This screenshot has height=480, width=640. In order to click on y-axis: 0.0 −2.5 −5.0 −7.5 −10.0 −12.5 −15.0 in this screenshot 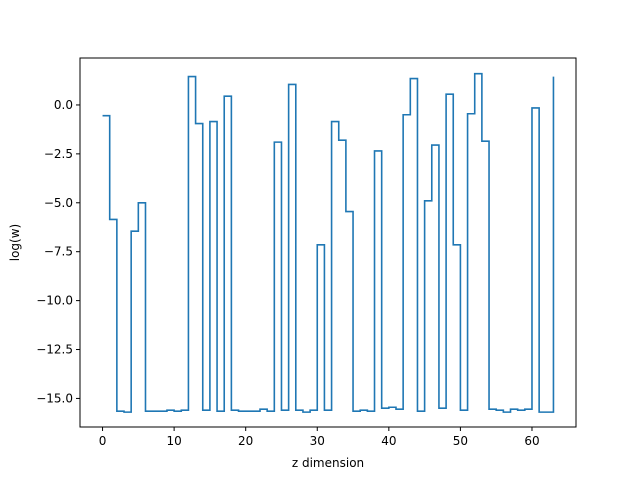, I will do `click(58, 251)`.